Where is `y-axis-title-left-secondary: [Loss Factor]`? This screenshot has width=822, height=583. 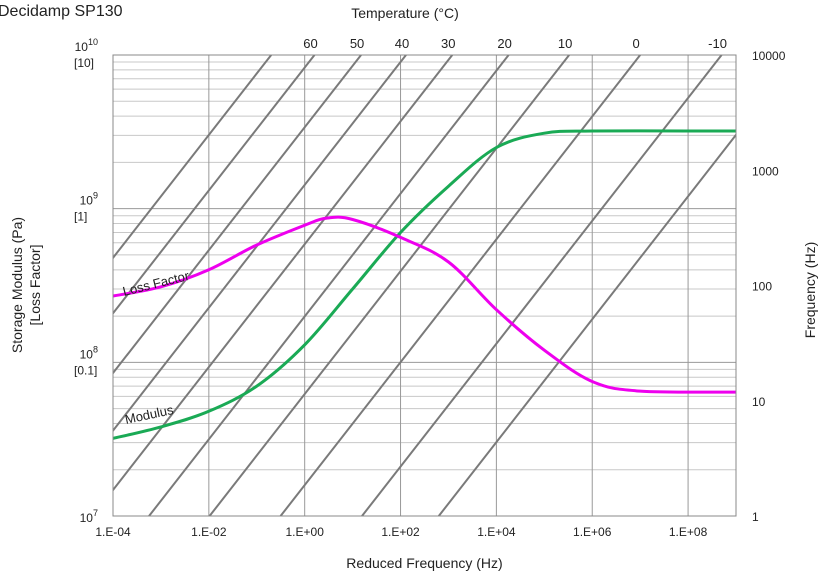
y-axis-title-left-secondary: [Loss Factor] is located at coordinates (35, 285).